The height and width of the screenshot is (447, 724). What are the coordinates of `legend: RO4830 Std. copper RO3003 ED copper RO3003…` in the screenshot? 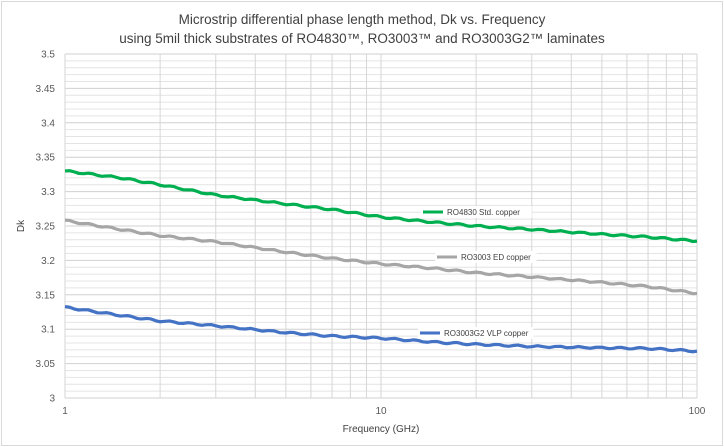 It's located at (477, 272).